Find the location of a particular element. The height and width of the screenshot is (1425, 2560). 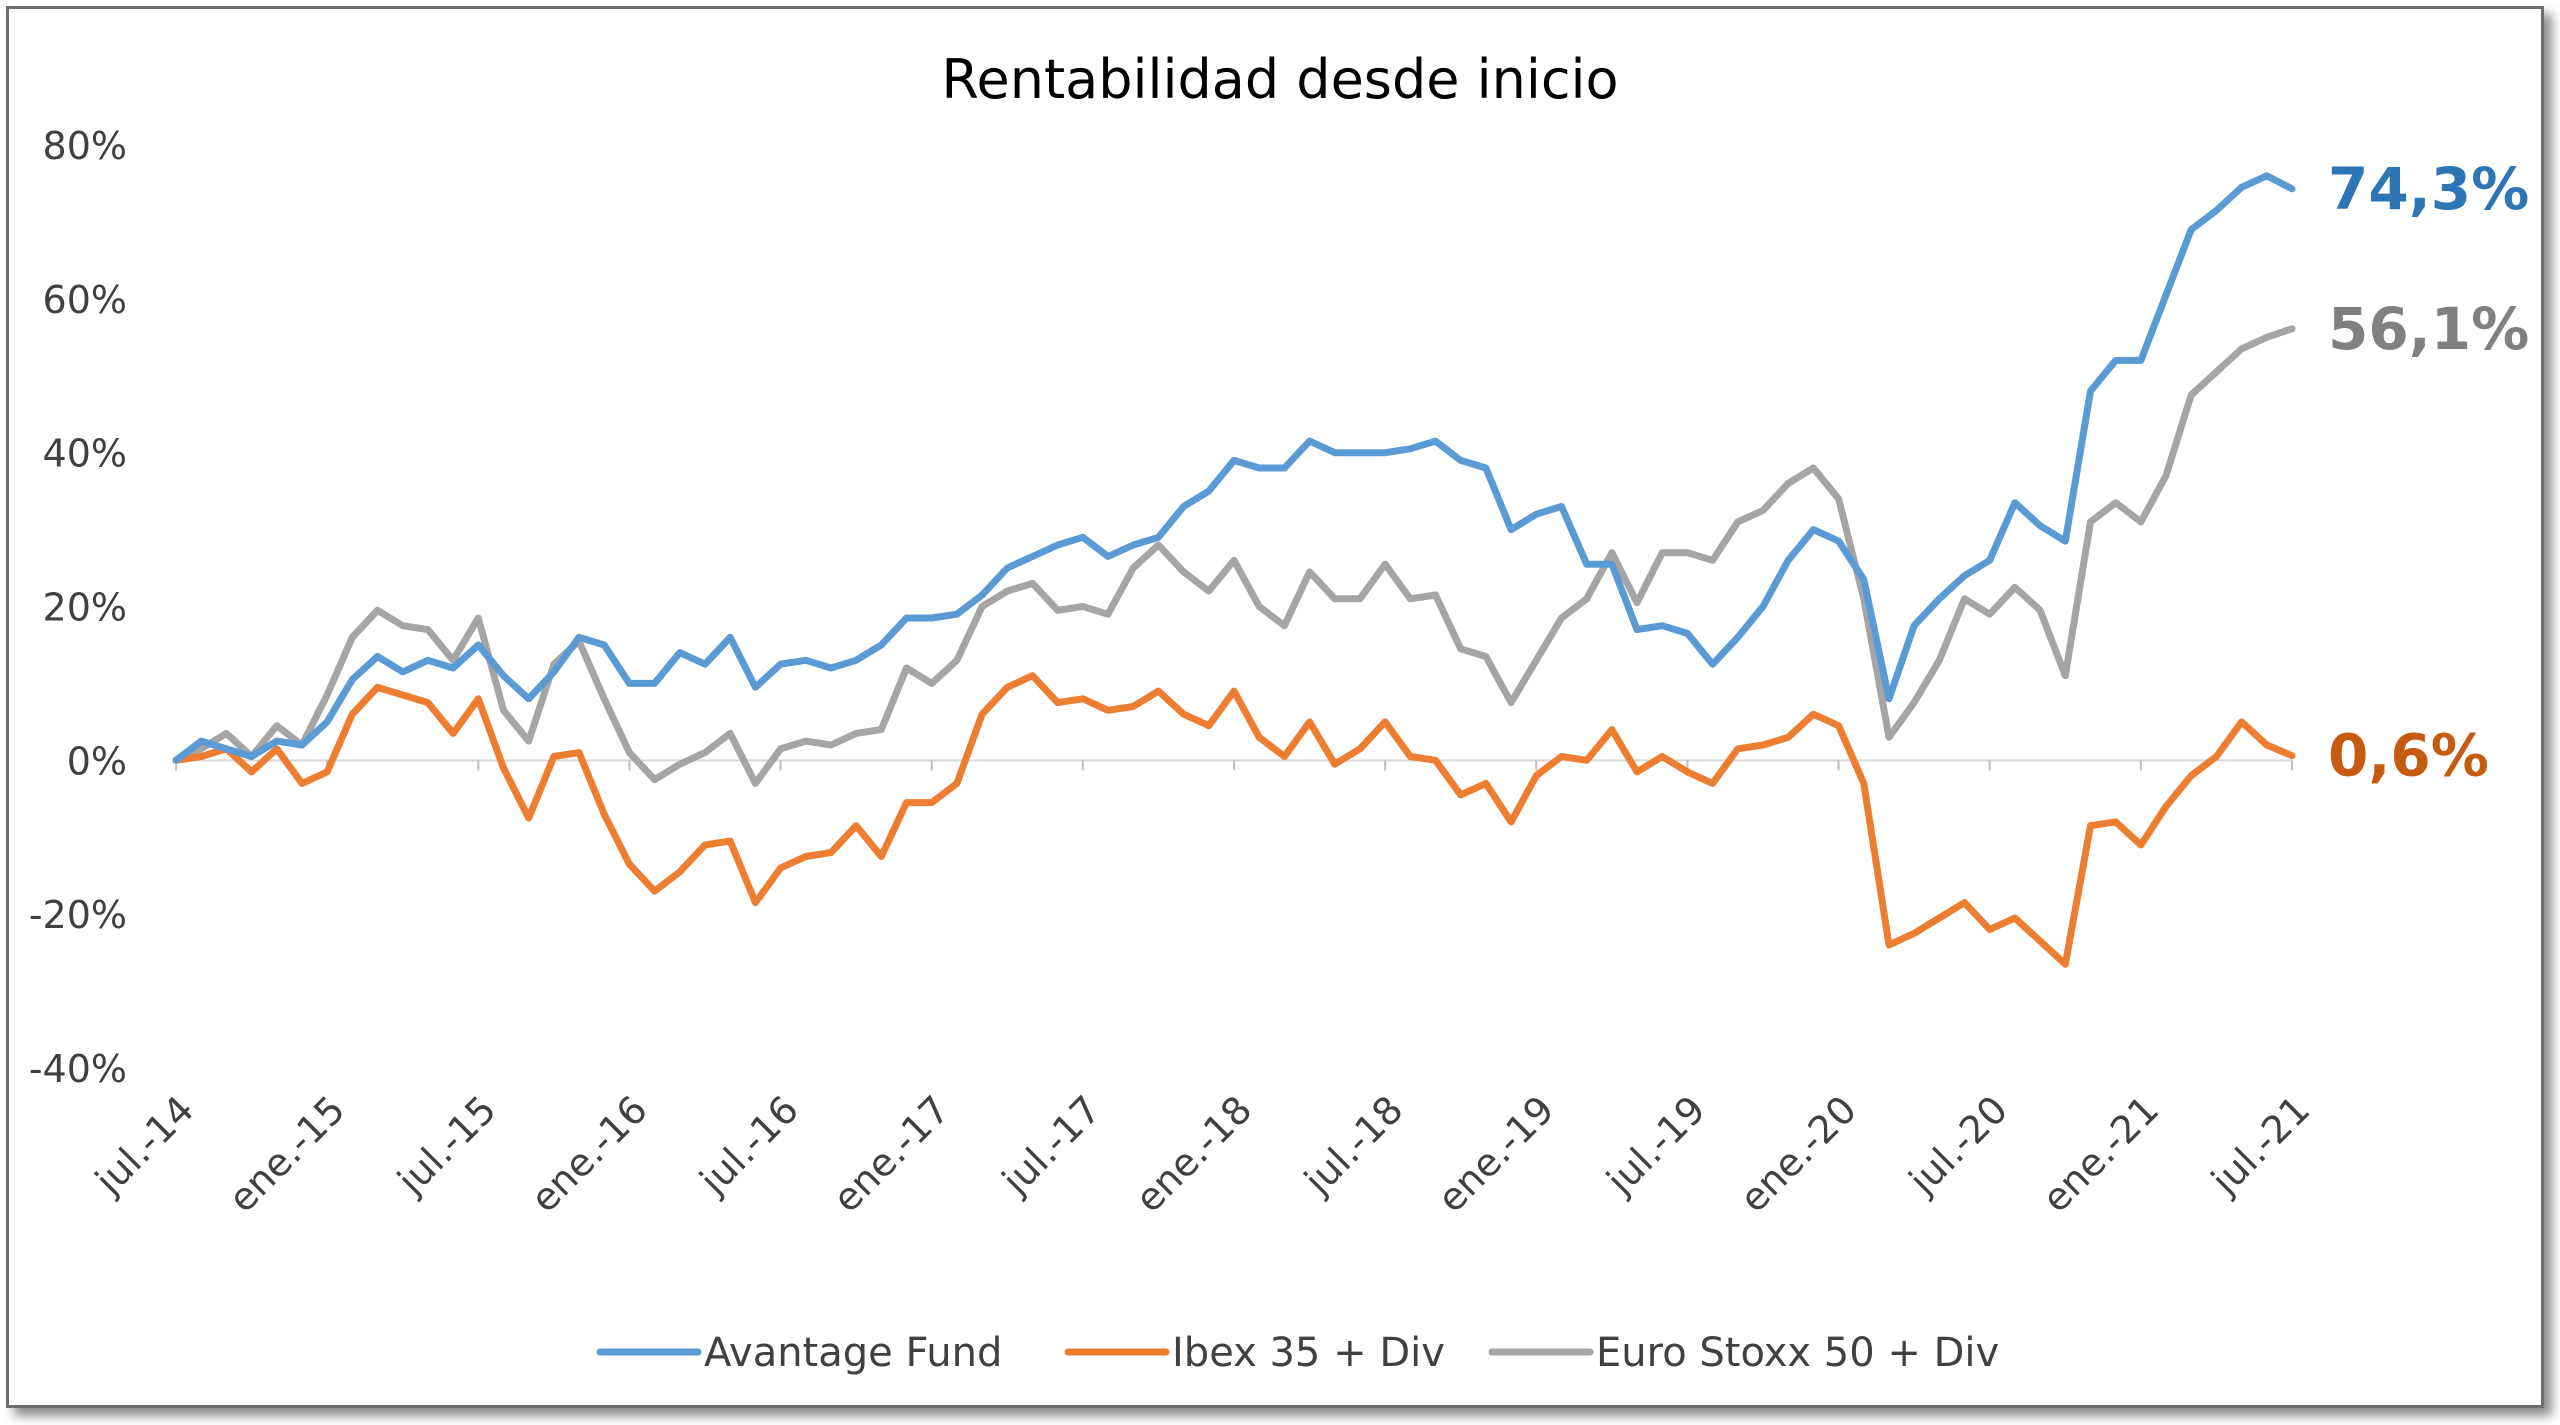

end-label-1: 0,6% is located at coordinates (2408, 756).